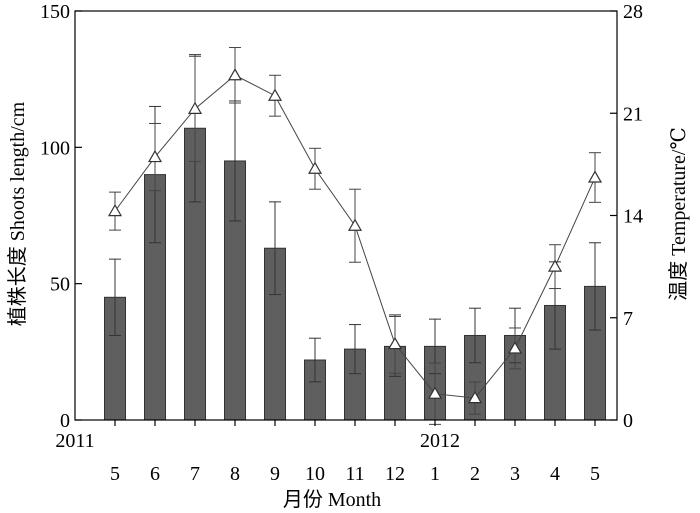 The width and height of the screenshot is (700, 513). Describe the element at coordinates (633, 12) in the screenshot. I see `right-y-tick-label: 28` at that location.